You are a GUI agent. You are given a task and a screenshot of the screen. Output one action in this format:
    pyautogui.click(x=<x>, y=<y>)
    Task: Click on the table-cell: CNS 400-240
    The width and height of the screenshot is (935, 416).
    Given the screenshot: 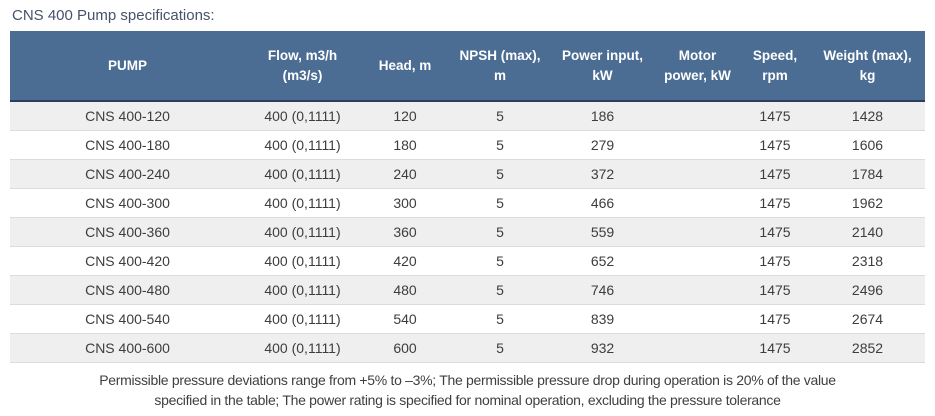 What is the action you would take?
    pyautogui.click(x=127, y=174)
    